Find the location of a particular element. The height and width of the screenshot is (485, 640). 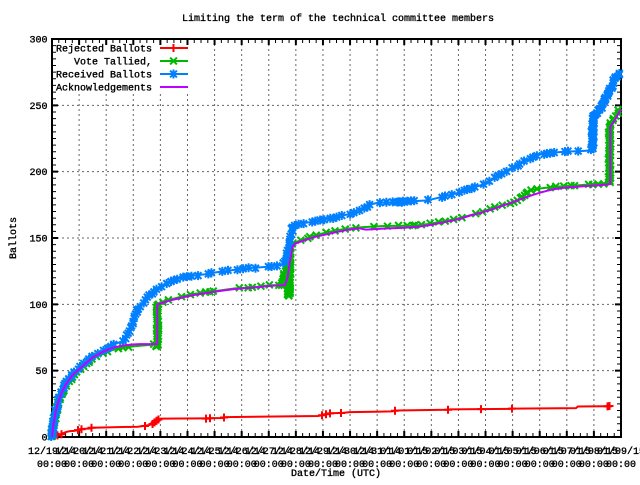

svg-text: 12/30/14 is located at coordinates (350, 452).